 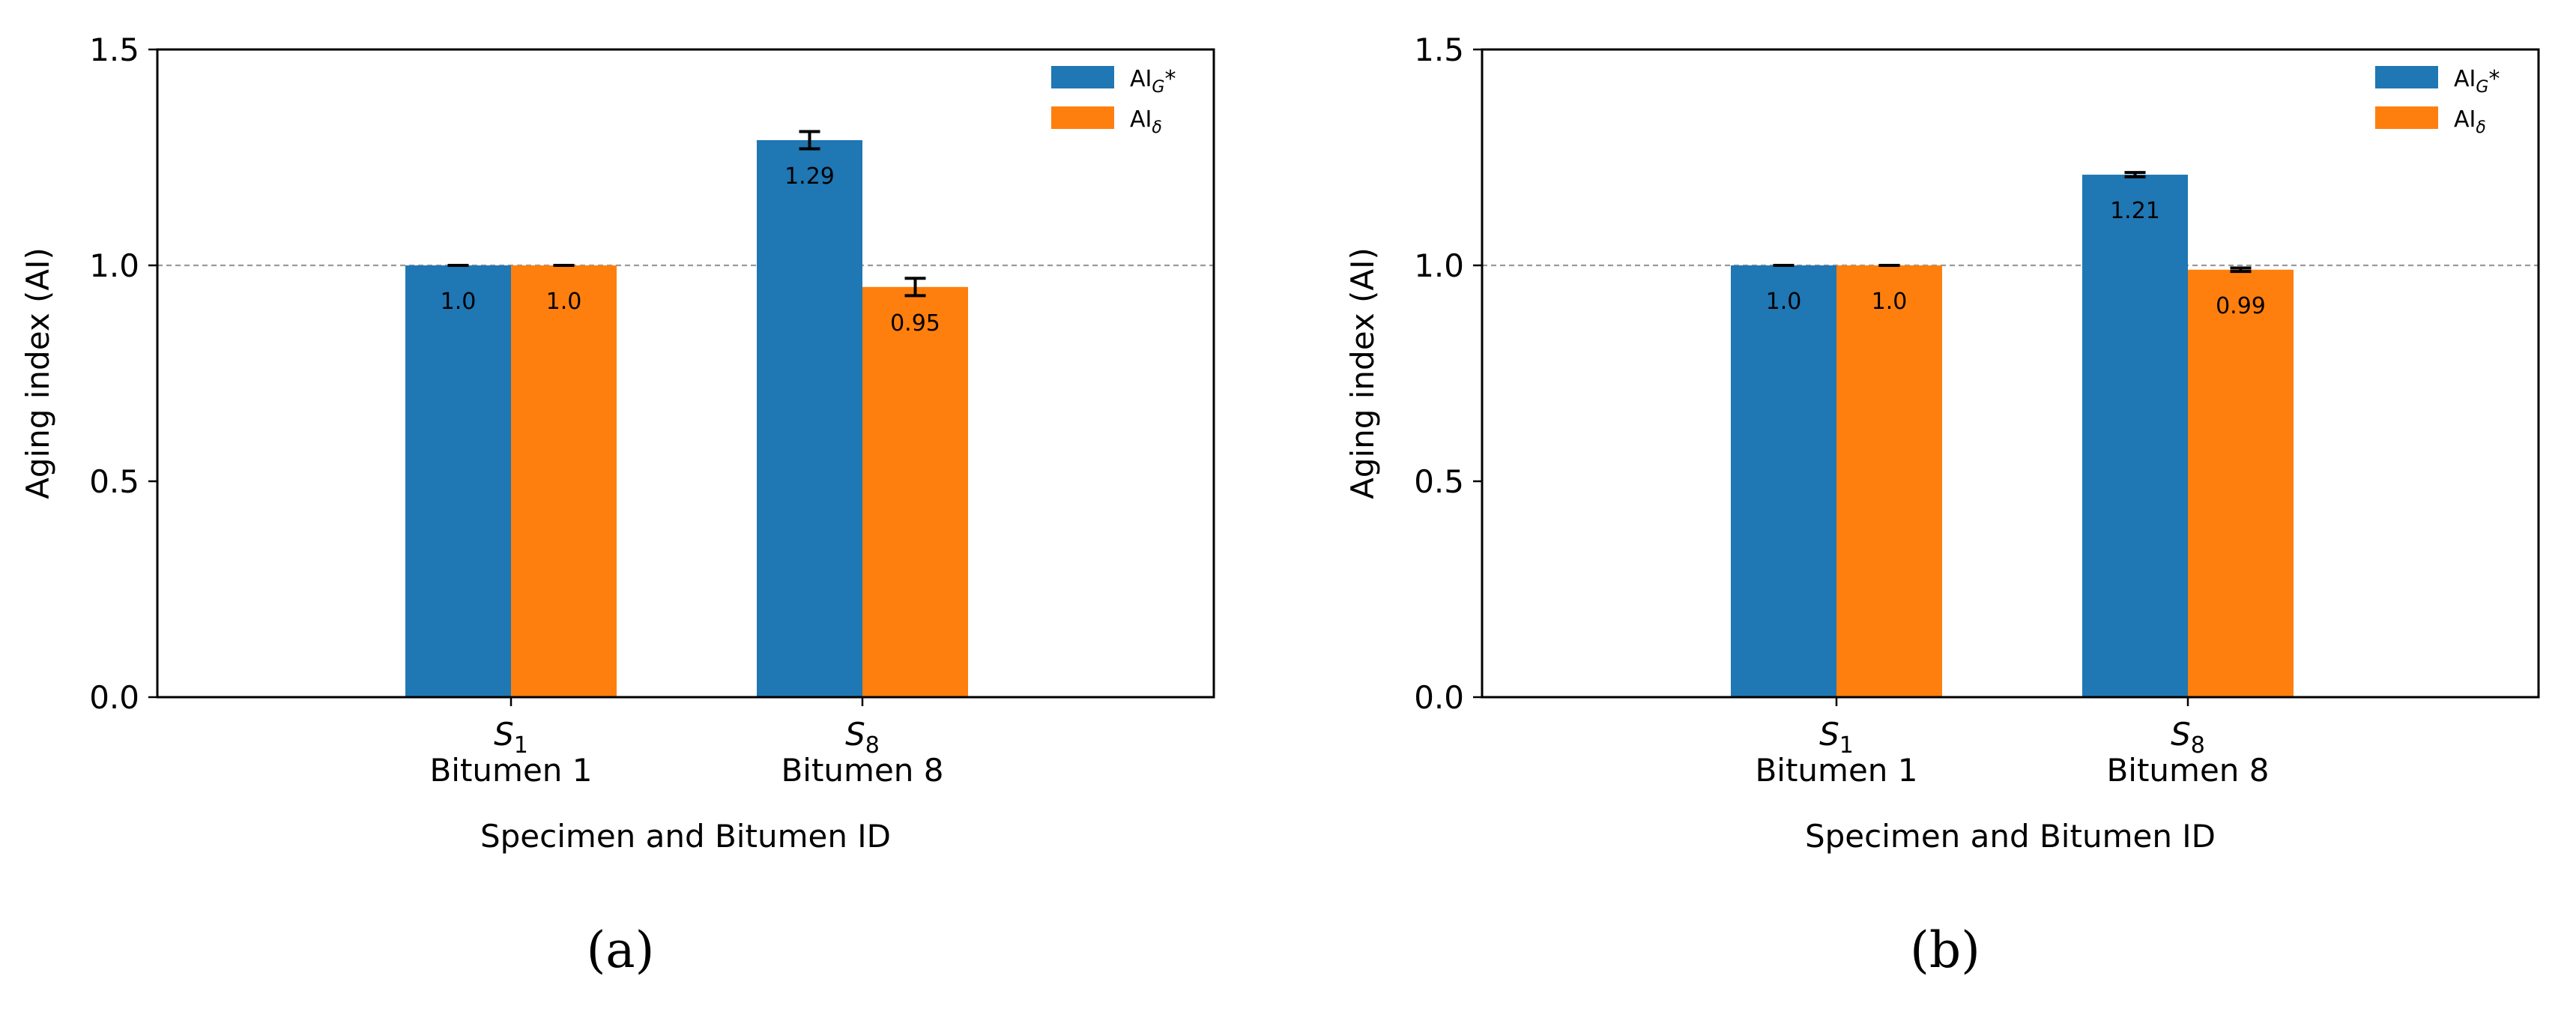 I want to click on panel-label: (a), so click(x=621, y=950).